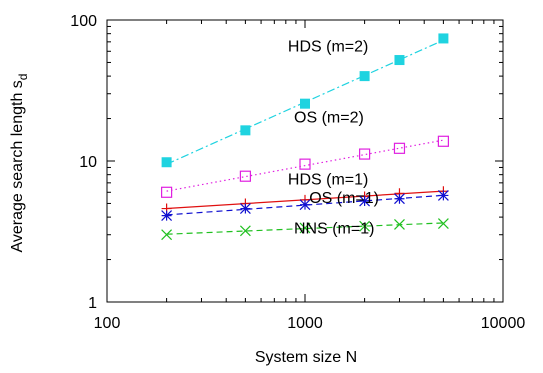 Image resolution: width=543 pixels, height=373 pixels. Describe the element at coordinates (328, 180) in the screenshot. I see `series-label: HDS (m=1)` at that location.